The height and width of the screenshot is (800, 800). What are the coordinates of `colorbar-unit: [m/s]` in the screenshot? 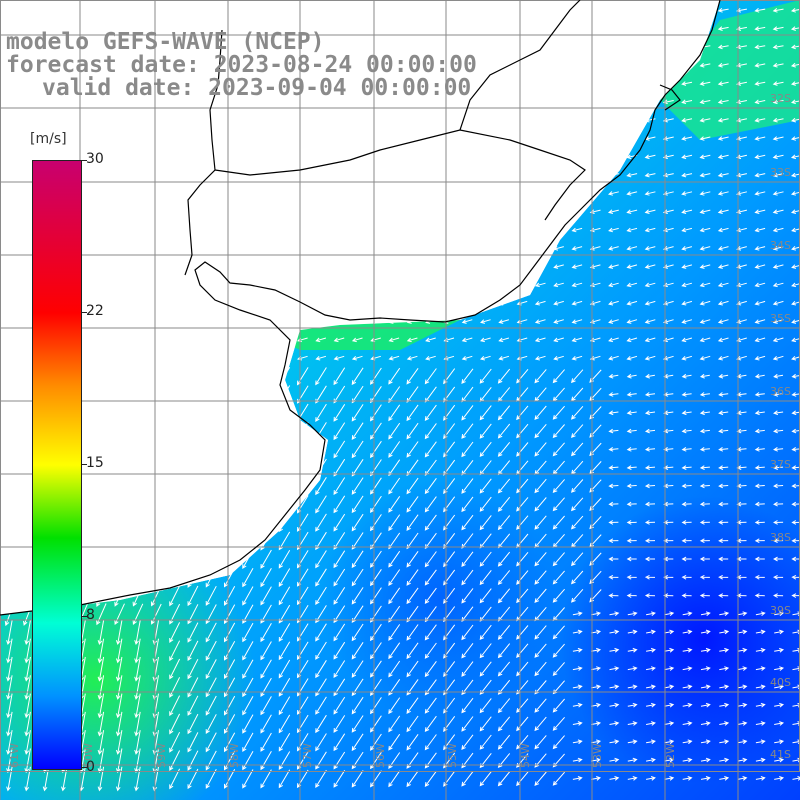 It's located at (48, 139).